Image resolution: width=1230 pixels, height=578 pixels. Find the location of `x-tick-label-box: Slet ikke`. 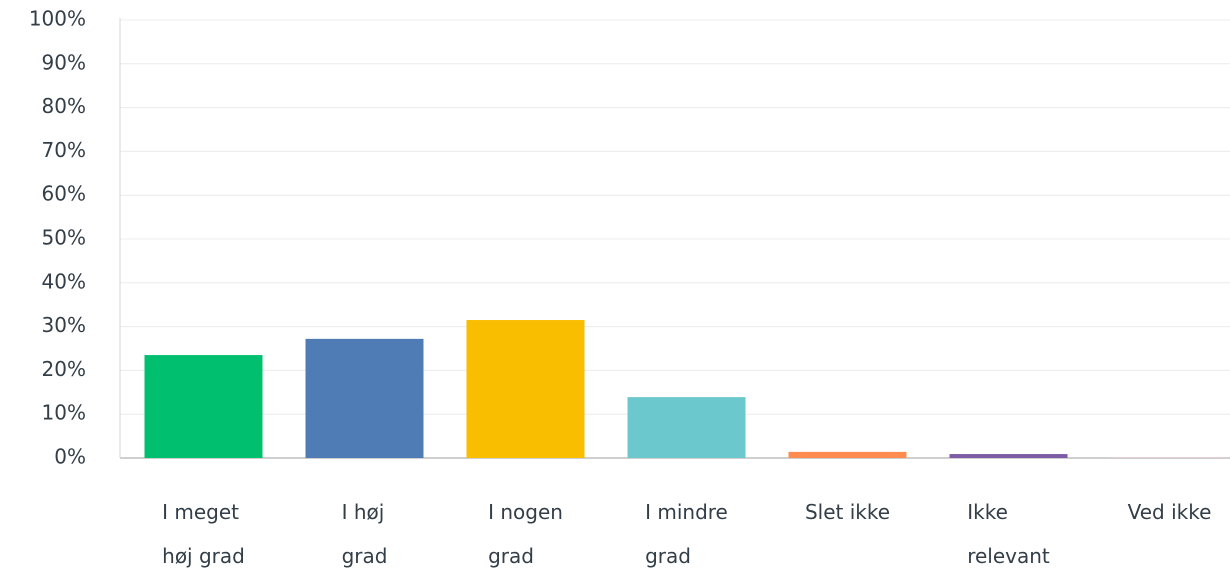

x-tick-label-box: Slet ikke is located at coordinates (847, 512).